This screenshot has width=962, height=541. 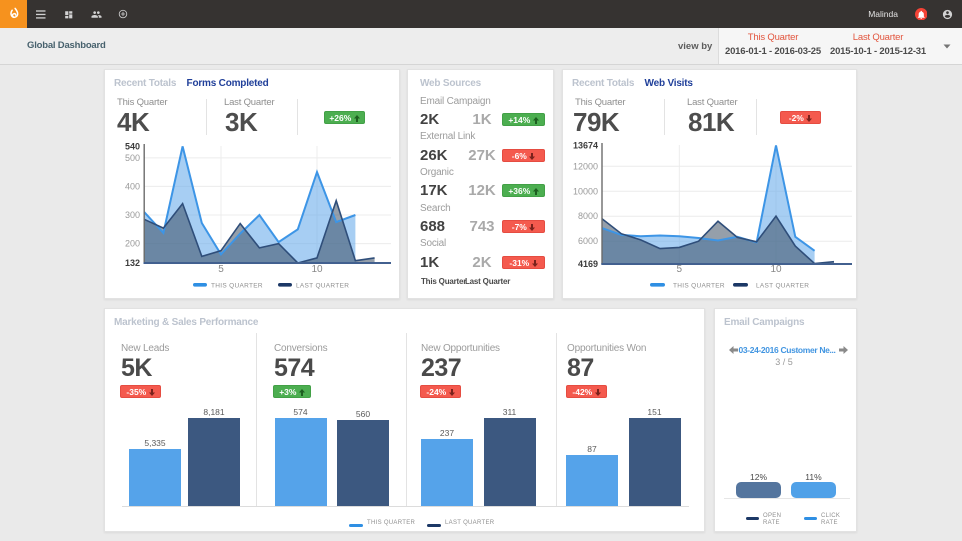 What do you see at coordinates (585, 145) in the screenshot?
I see `svg-text: 13674` at bounding box center [585, 145].